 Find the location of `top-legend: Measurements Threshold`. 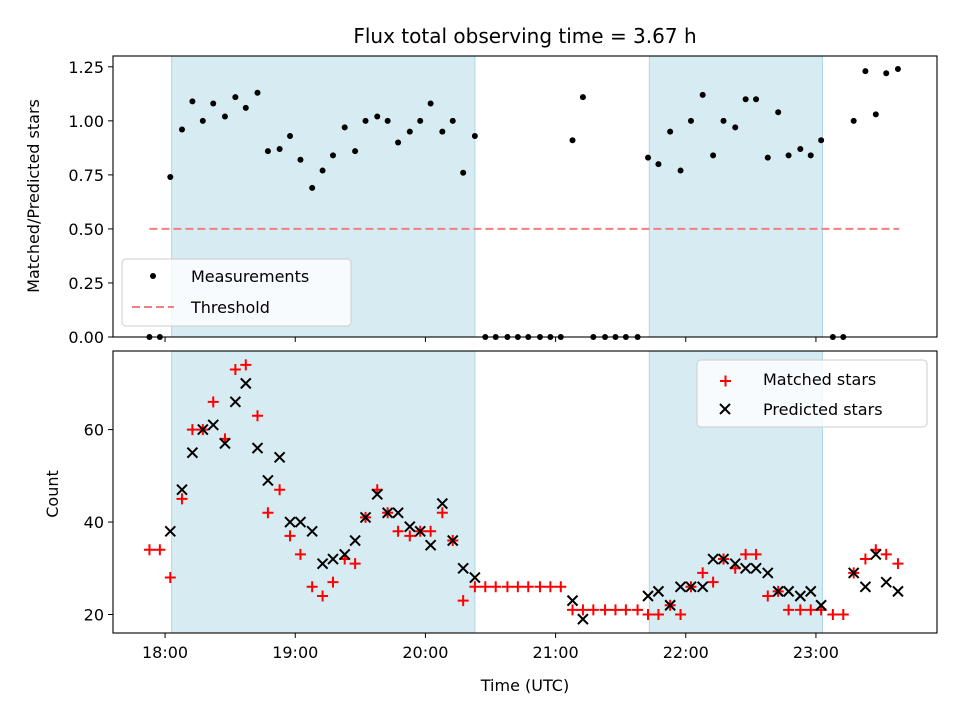

top-legend: Measurements Threshold is located at coordinates (236, 292).